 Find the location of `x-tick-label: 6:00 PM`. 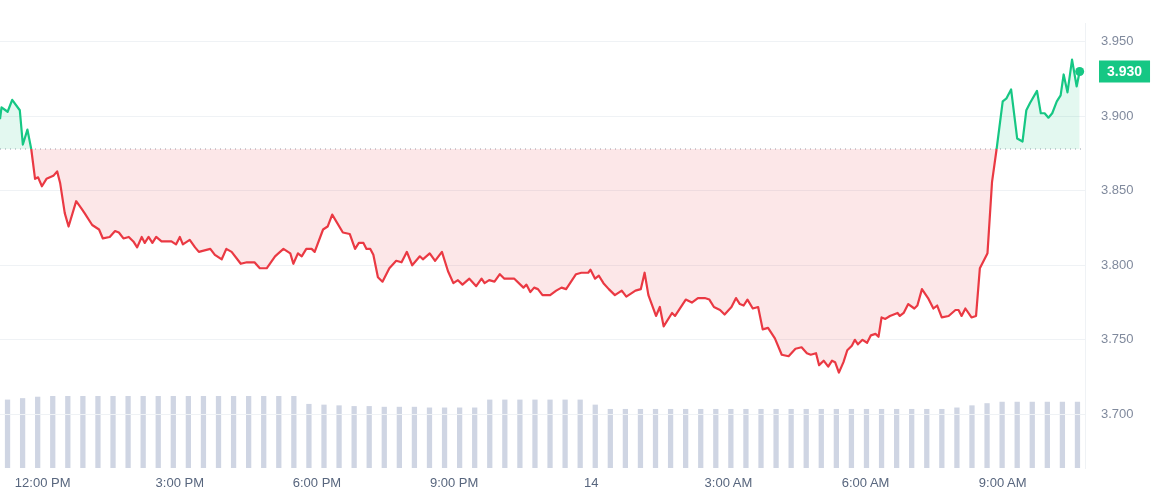

x-tick-label: 6:00 PM is located at coordinates (317, 483).